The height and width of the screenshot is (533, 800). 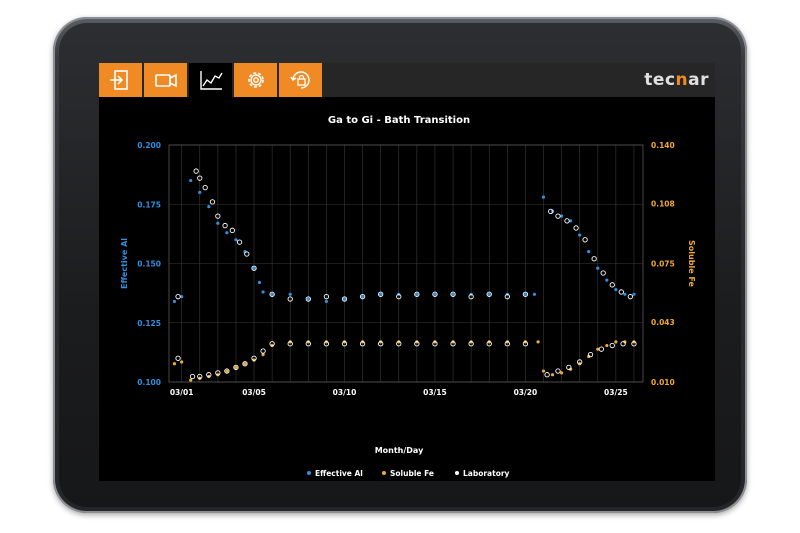 I want to click on exit-button, so click(x=120, y=80).